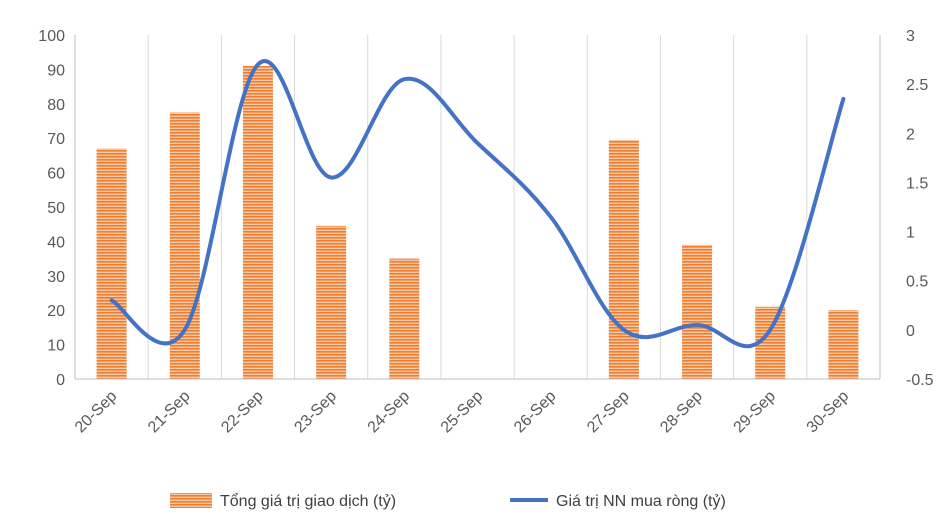  What do you see at coordinates (917, 85) in the screenshot?
I see `right-tick-label: 2.5` at bounding box center [917, 85].